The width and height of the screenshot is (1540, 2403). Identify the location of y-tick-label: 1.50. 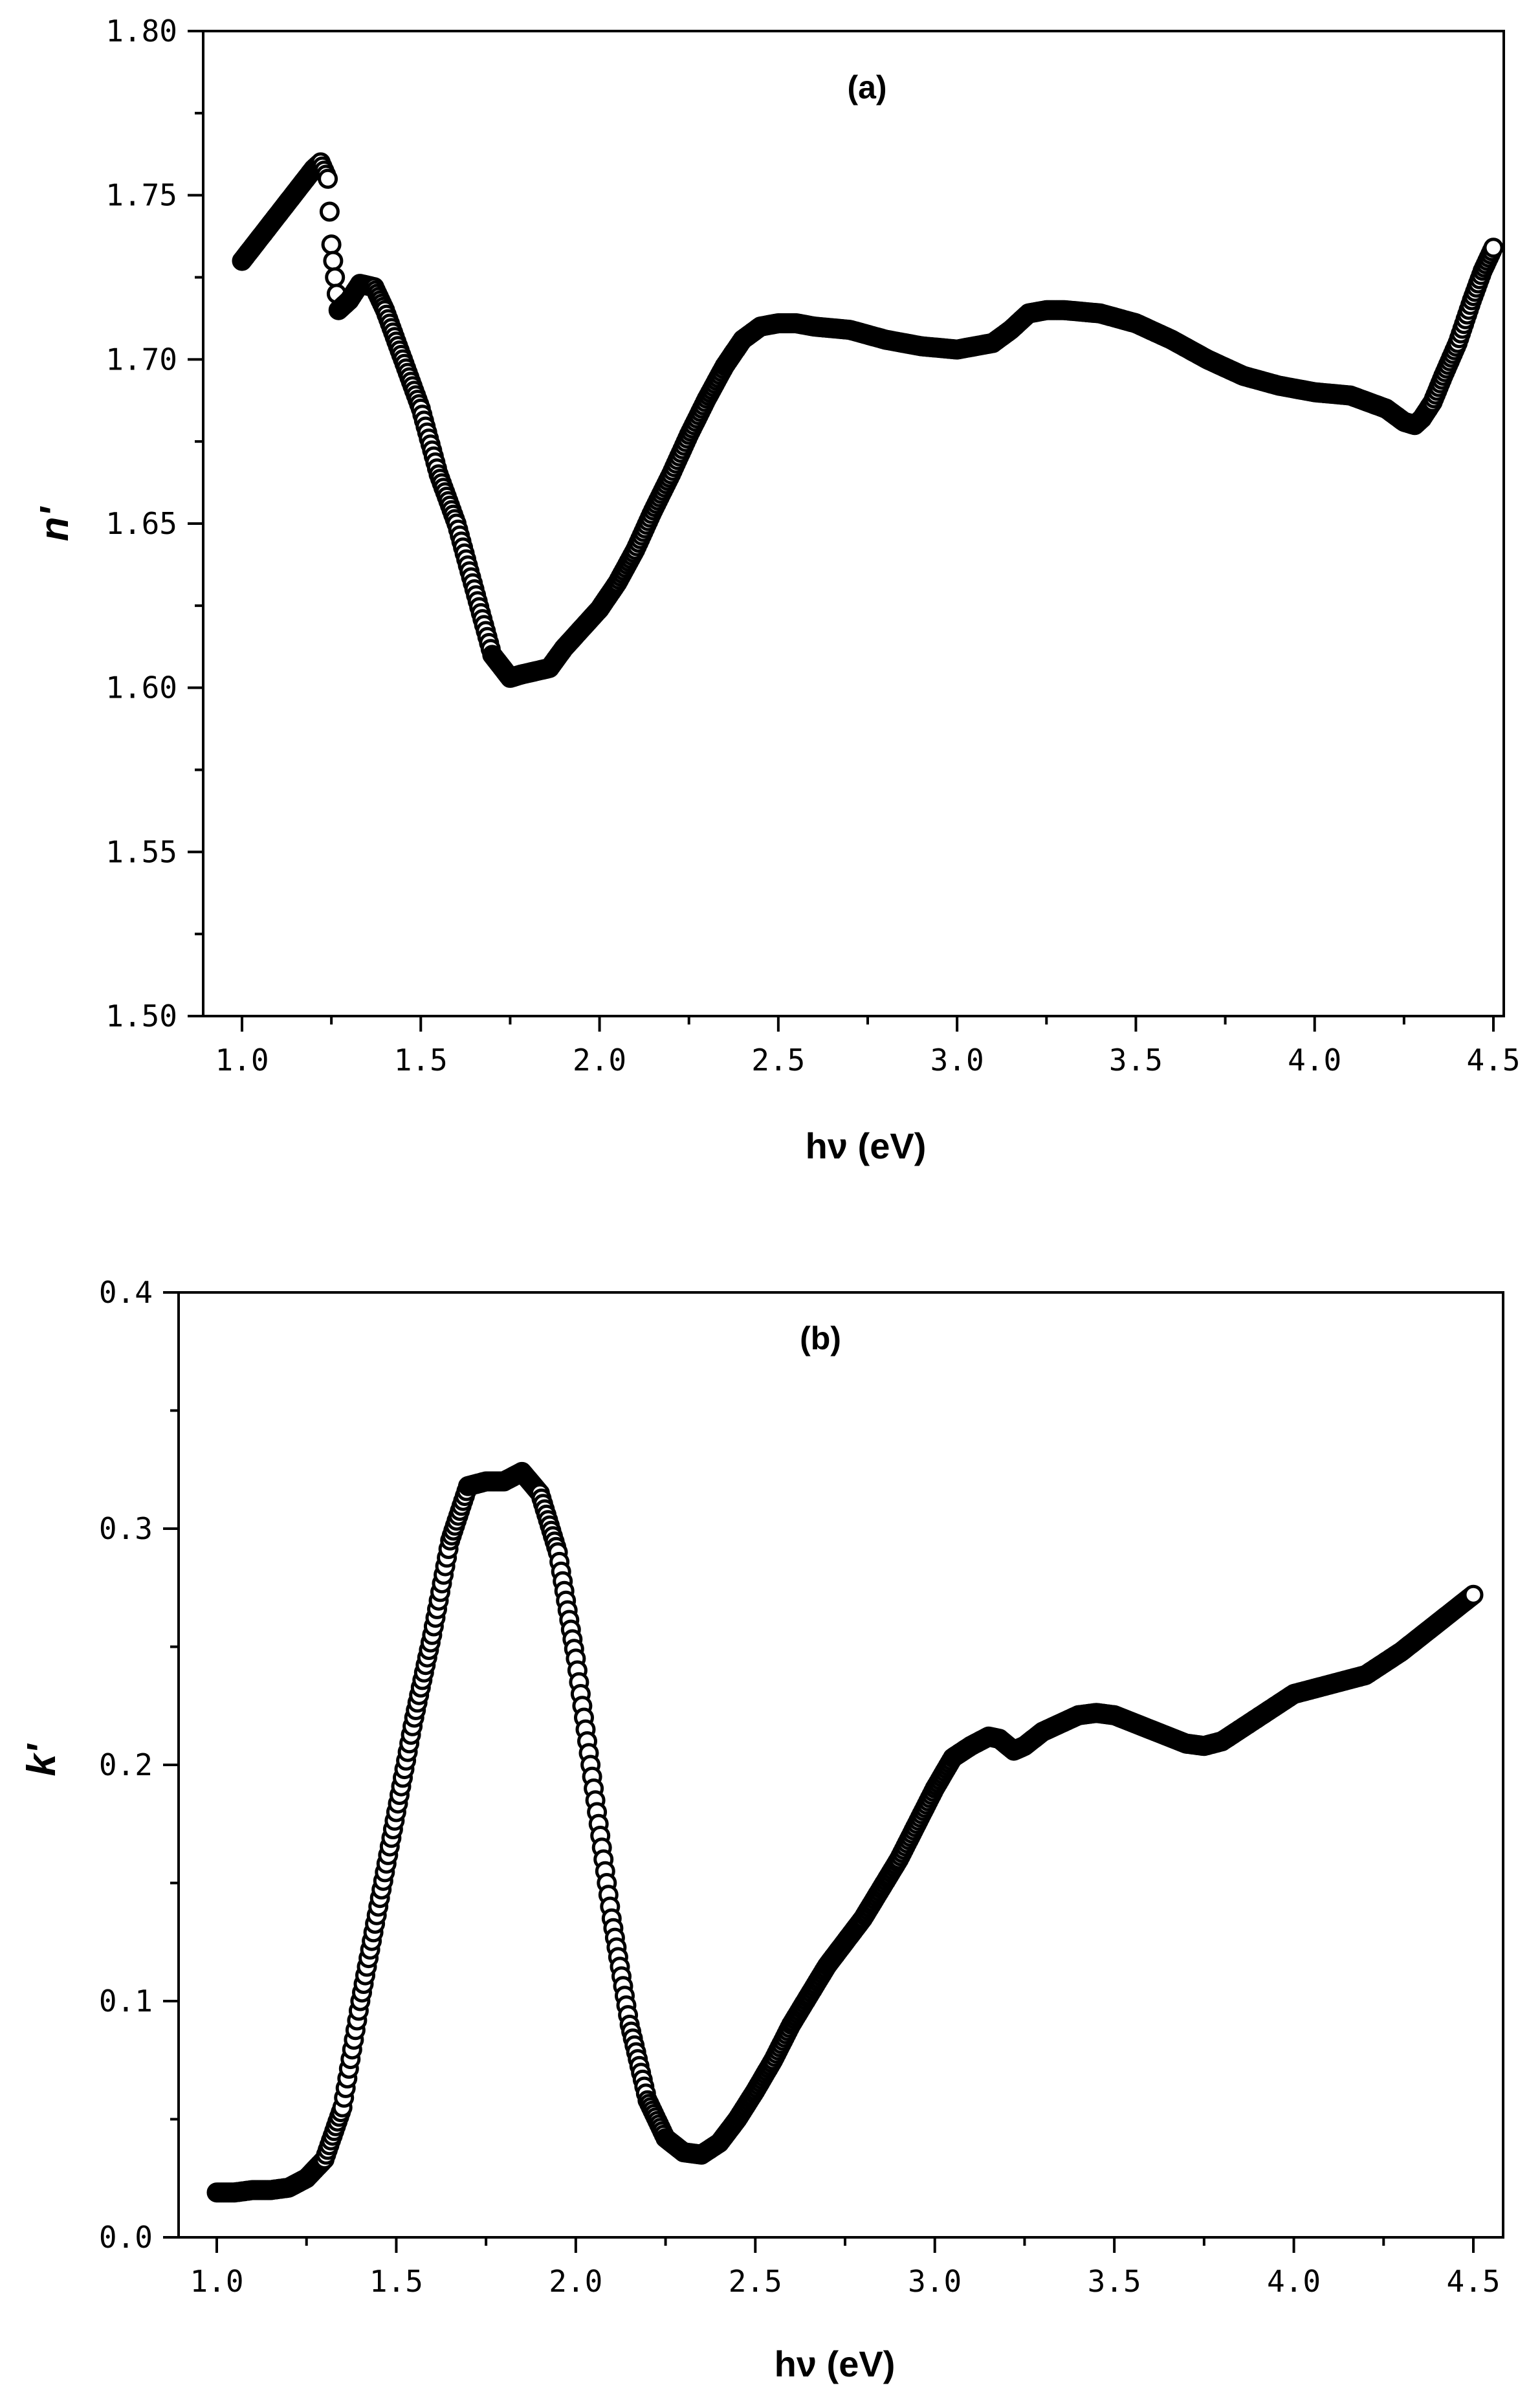
(141, 1016).